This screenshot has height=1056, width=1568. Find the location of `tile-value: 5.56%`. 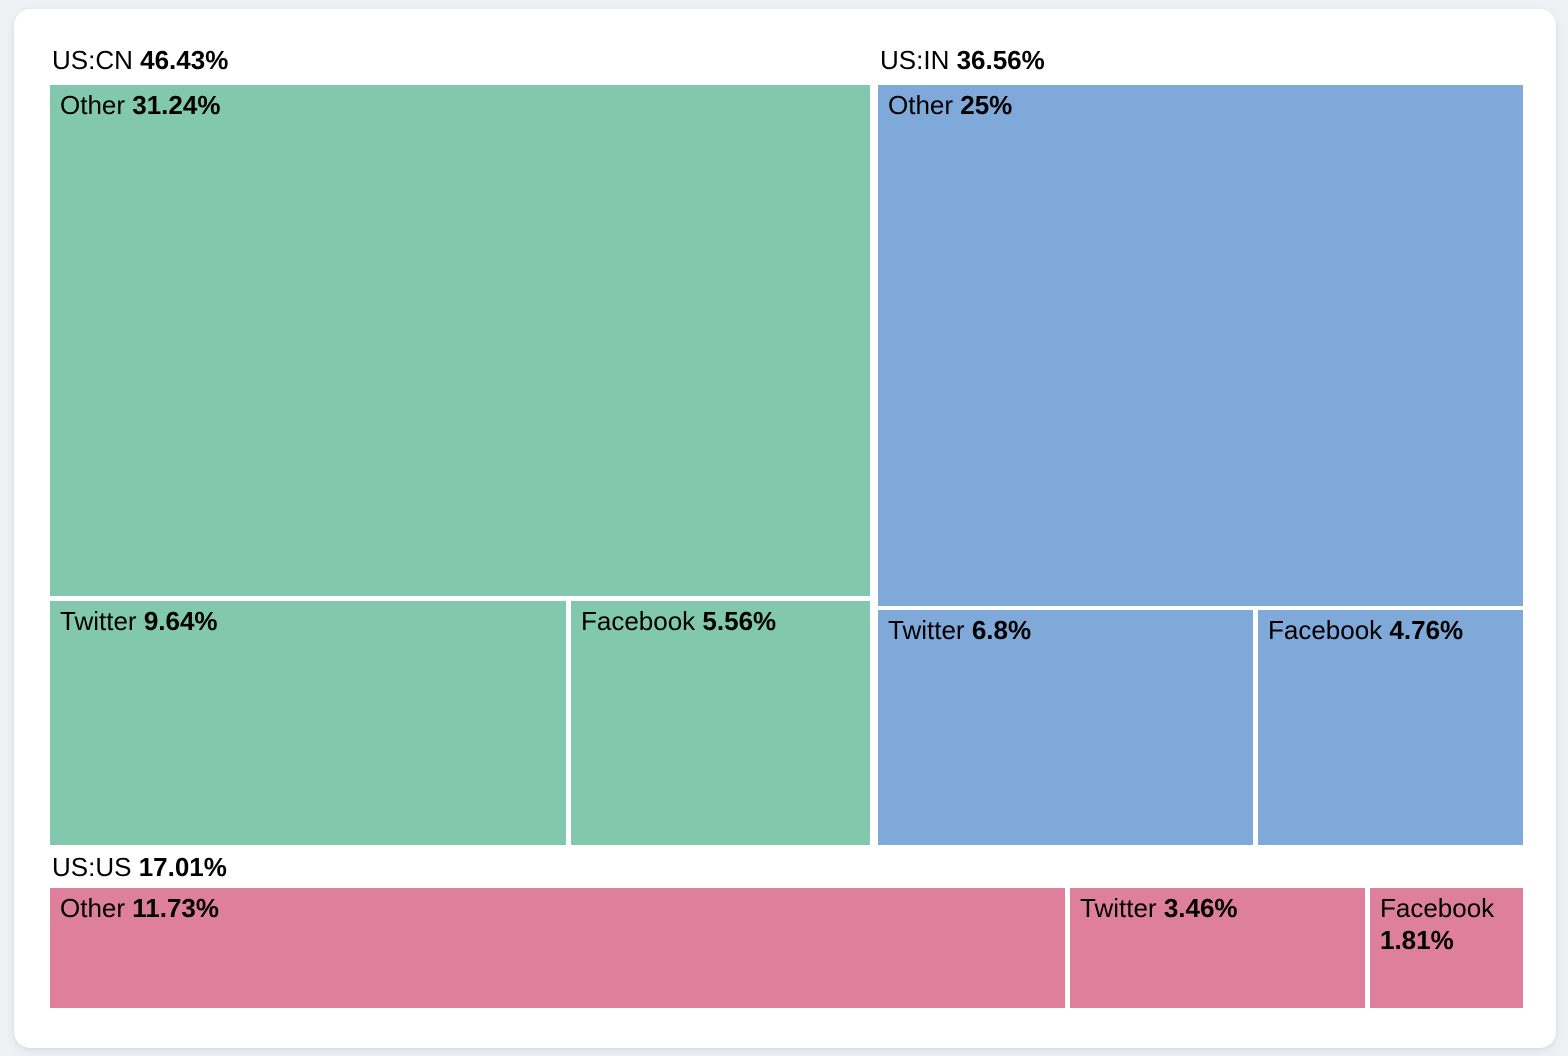

tile-value: 5.56% is located at coordinates (739, 621).